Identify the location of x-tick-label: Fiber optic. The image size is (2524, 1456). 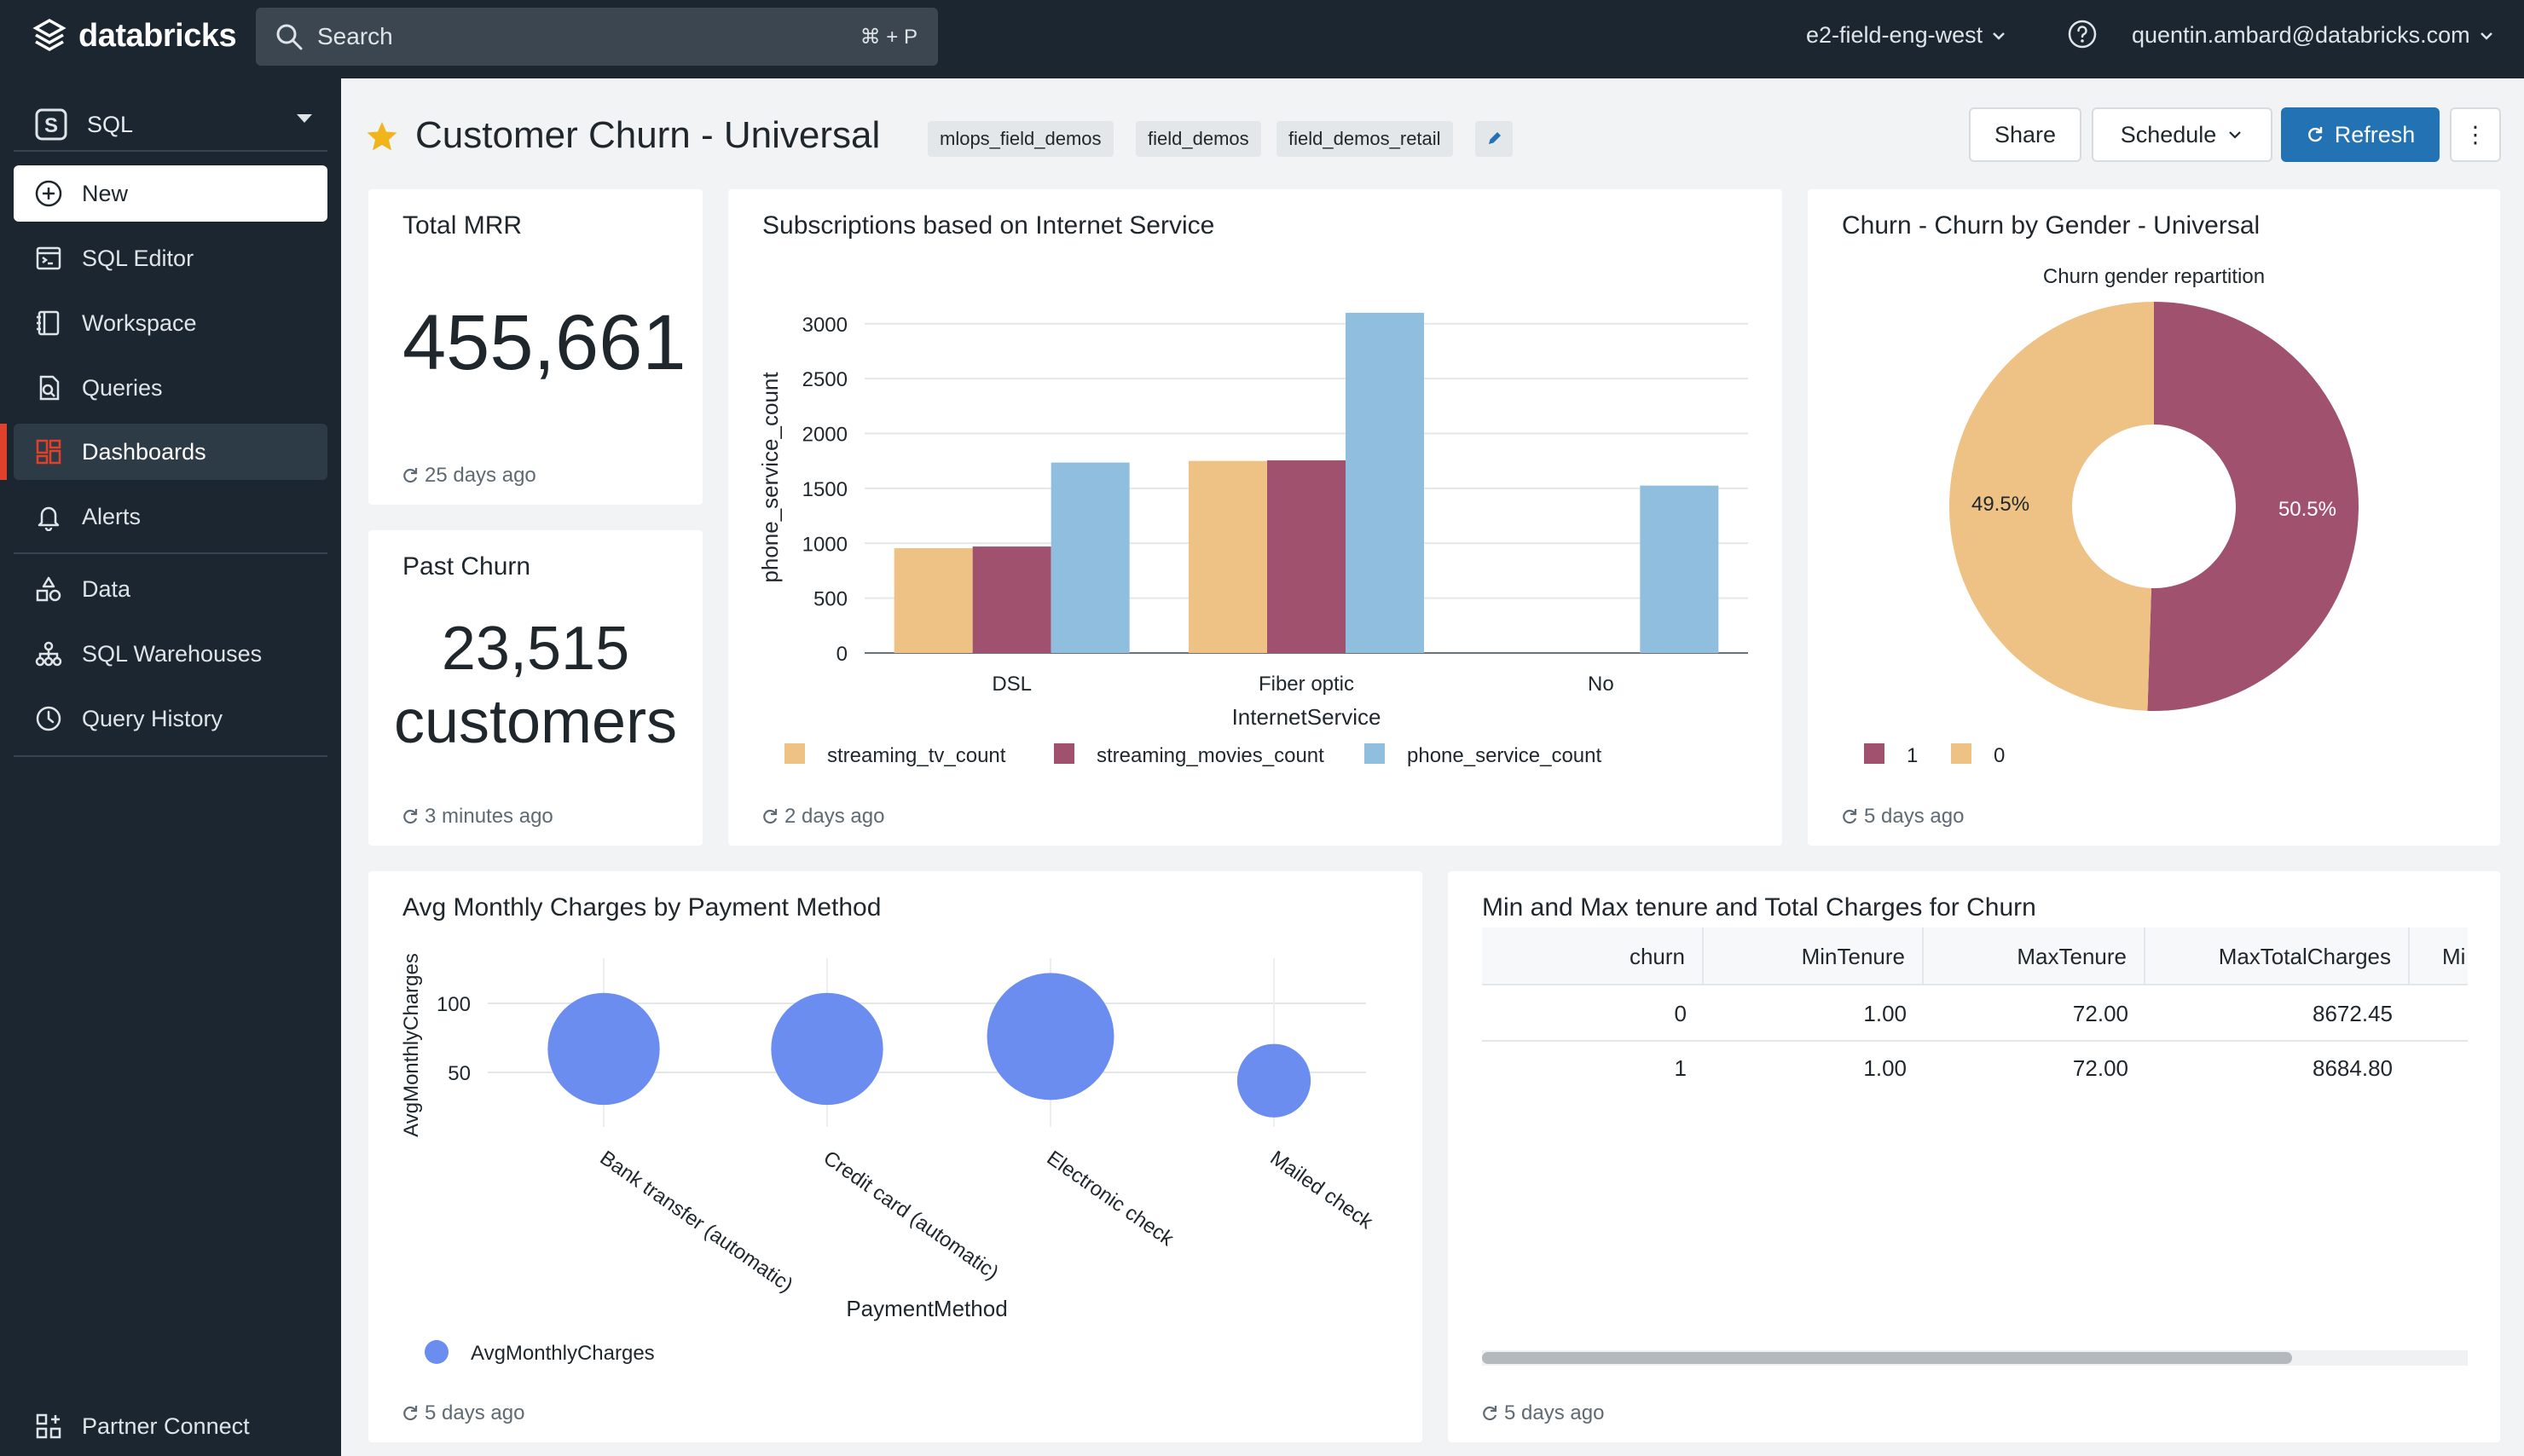
(1306, 684).